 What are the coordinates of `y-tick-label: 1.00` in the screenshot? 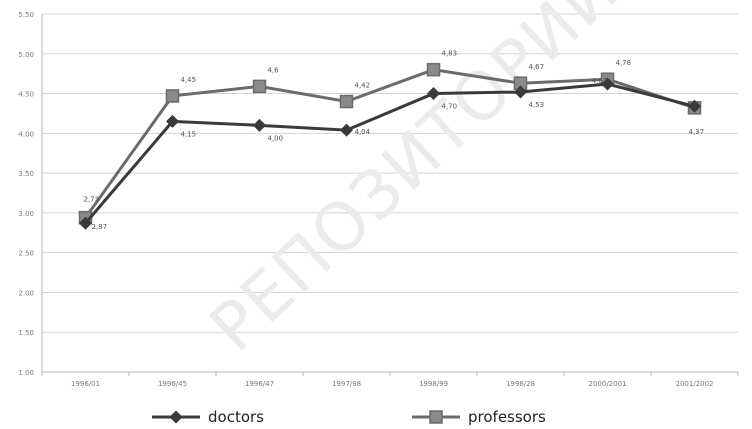 It's located at (26, 373).